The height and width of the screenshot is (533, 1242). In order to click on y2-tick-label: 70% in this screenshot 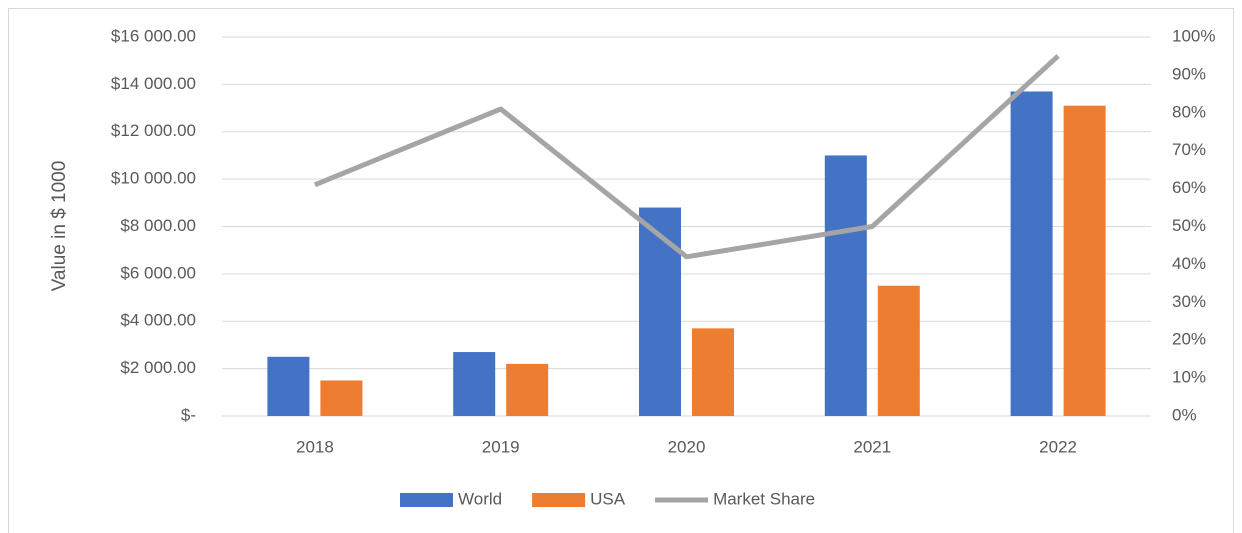, I will do `click(1189, 149)`.